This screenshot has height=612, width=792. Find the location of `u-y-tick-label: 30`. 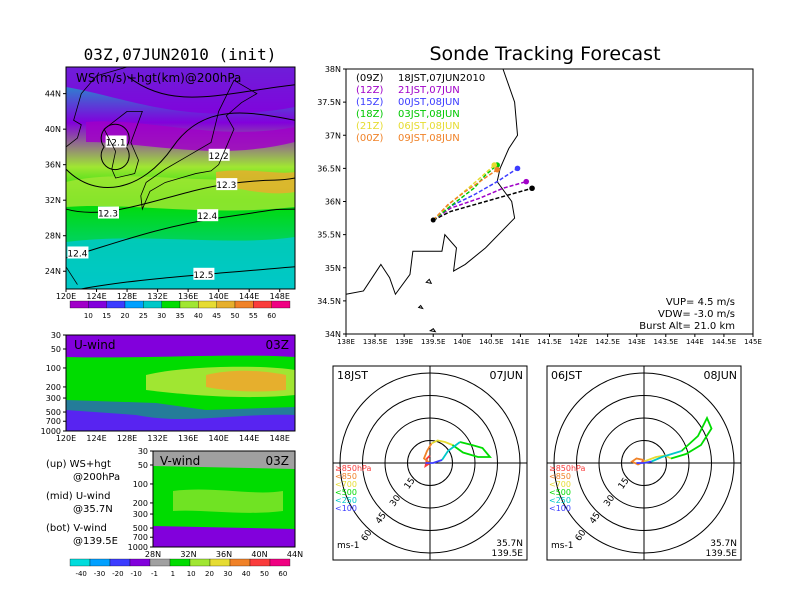

u-y-tick-label: 30 is located at coordinates (56, 335).